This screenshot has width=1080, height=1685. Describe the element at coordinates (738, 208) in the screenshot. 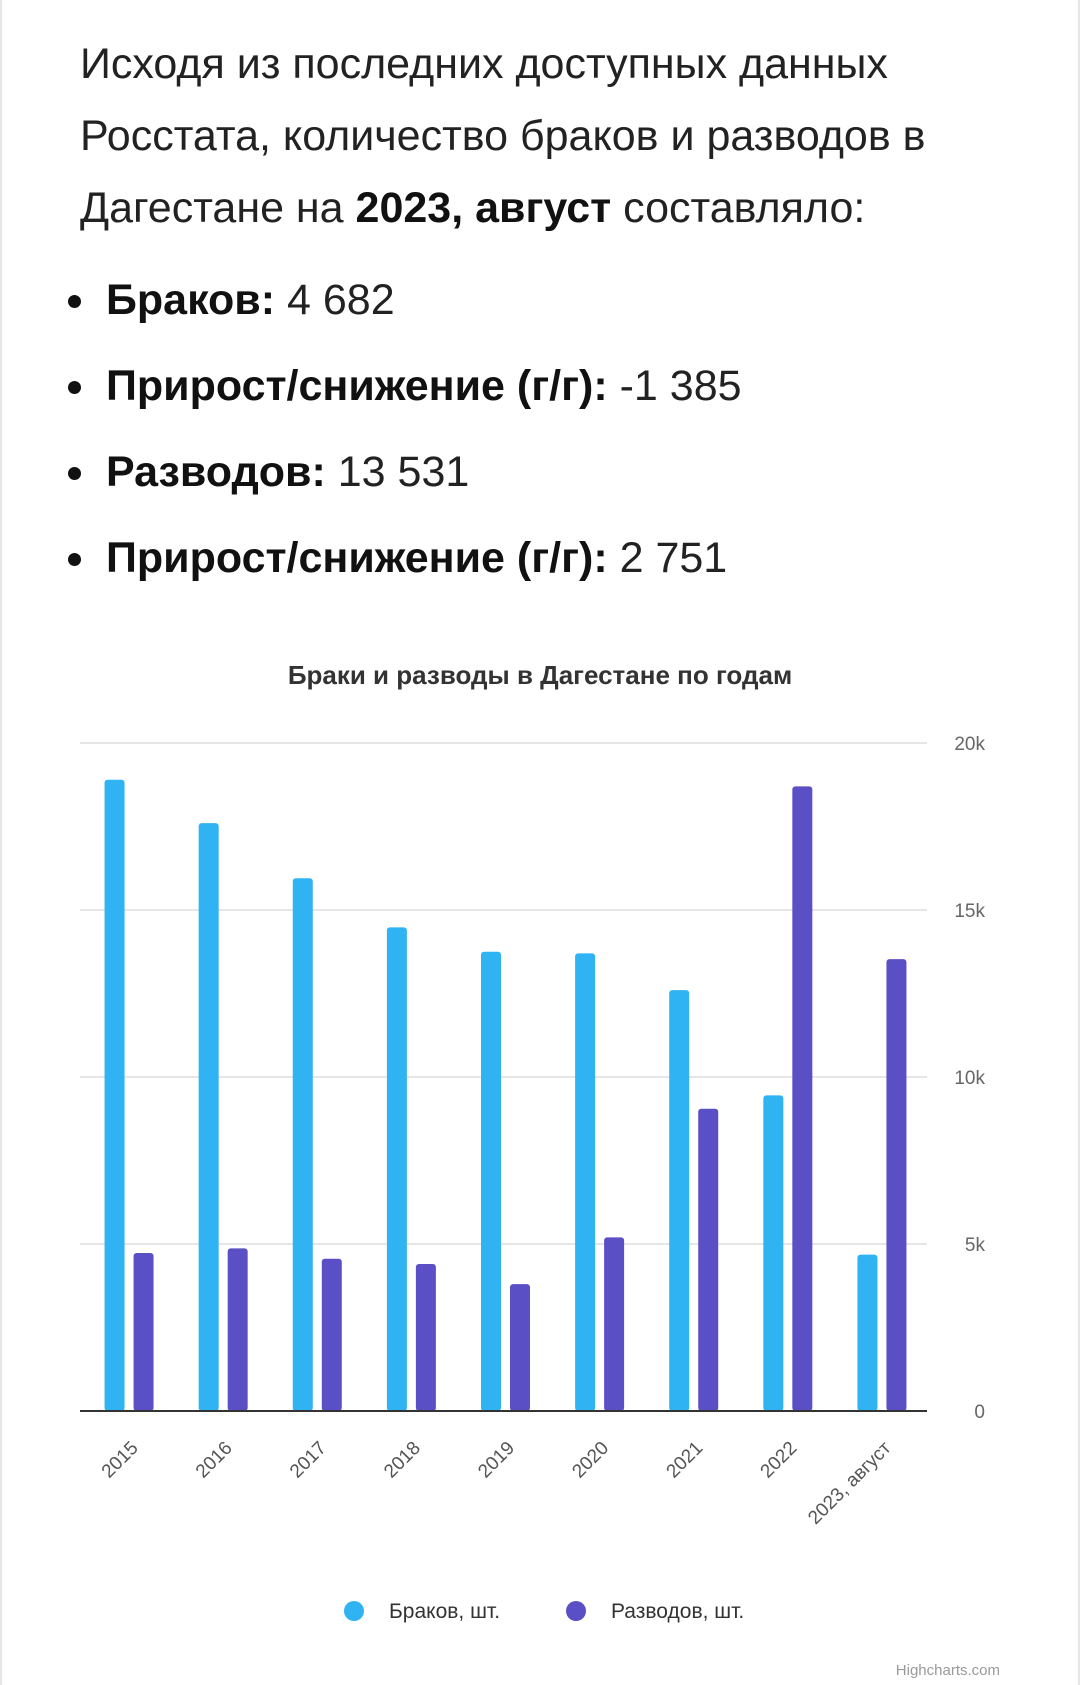

I see `intro-text-after: составляло:` at that location.